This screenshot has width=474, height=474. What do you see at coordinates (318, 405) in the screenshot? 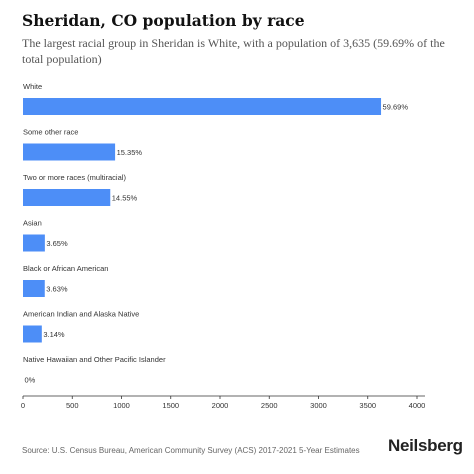
I see `x-tick-label: 3000` at bounding box center [318, 405].